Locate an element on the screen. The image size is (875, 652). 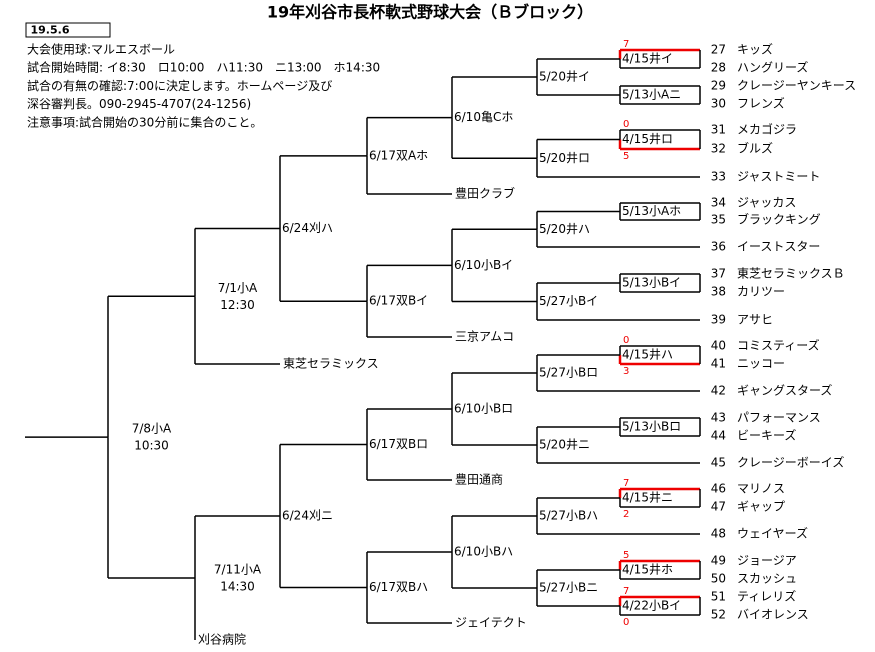
match-label: 5/20井ロ is located at coordinates (564, 158).